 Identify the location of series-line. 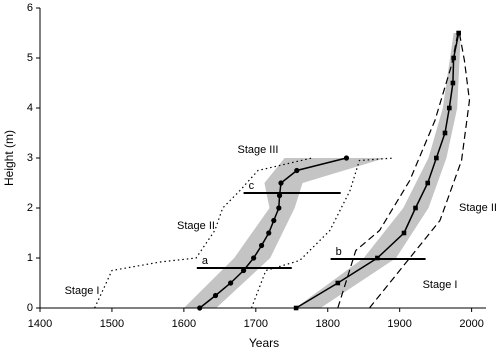
(322, 233).